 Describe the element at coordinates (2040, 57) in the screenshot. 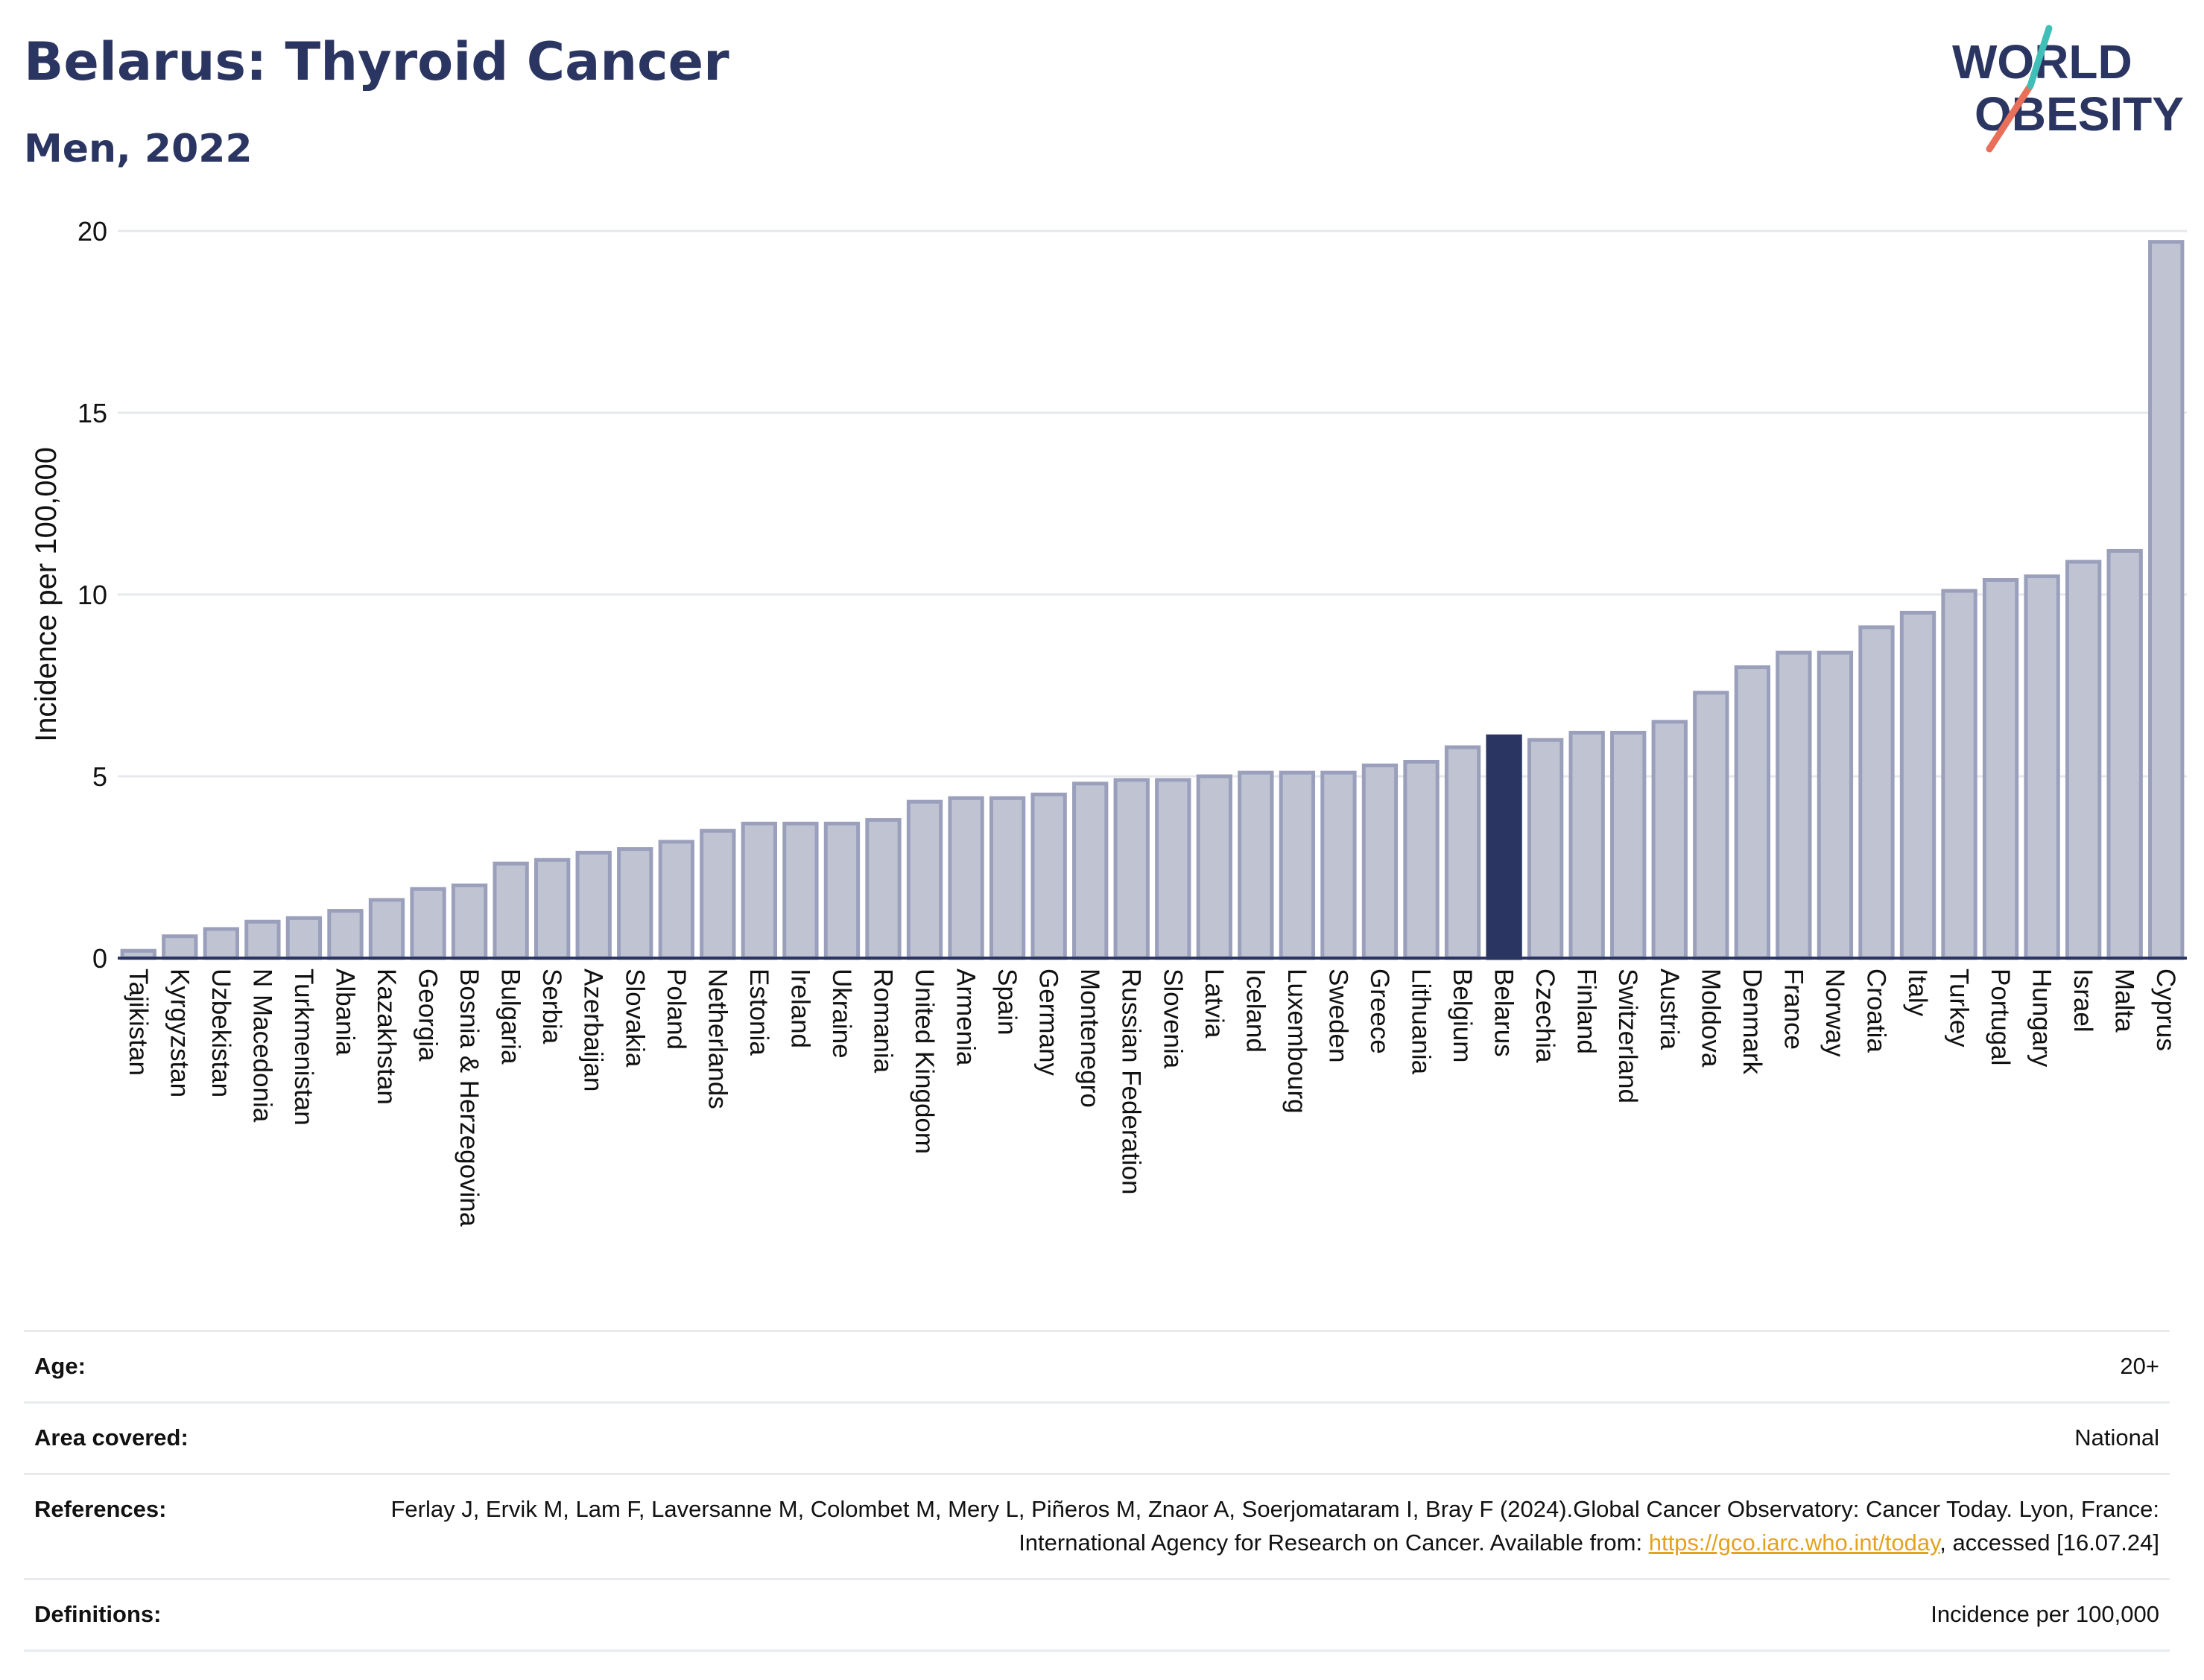

I see `logo-slash-teal` at that location.